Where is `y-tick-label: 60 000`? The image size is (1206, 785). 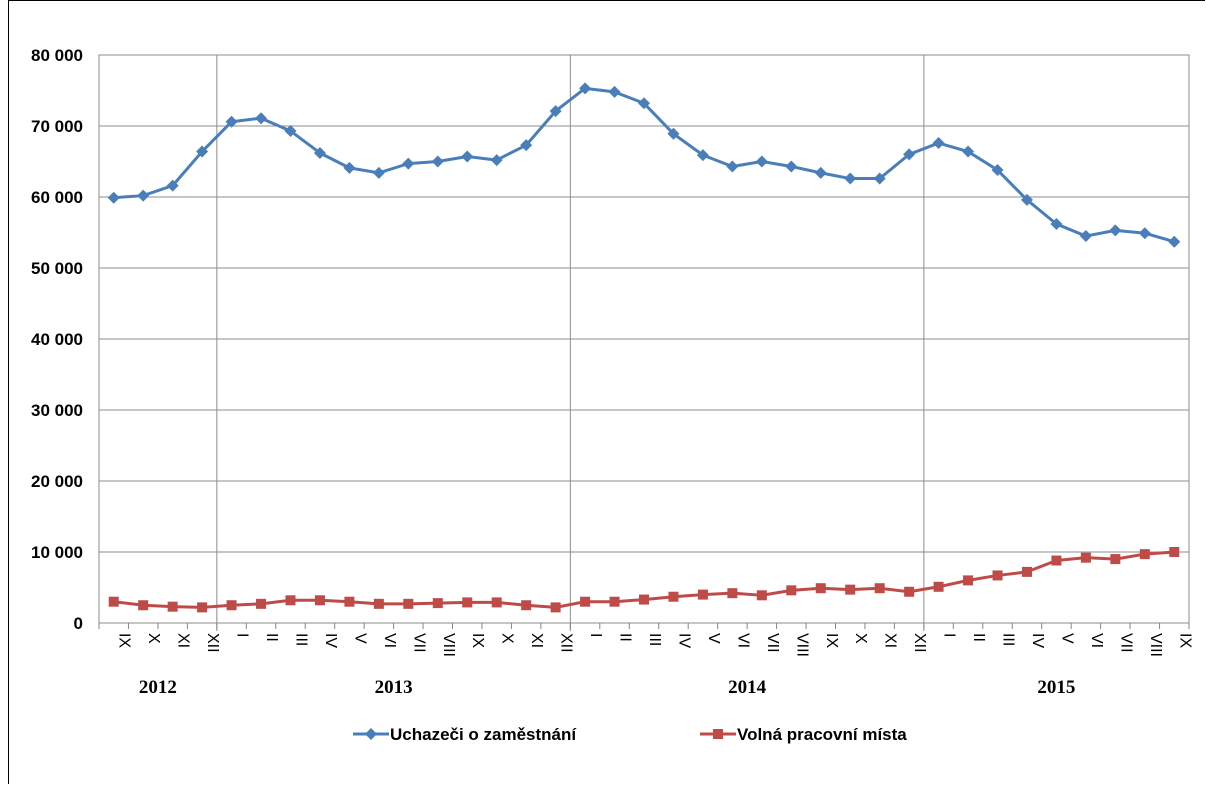
y-tick-label: 60 000 is located at coordinates (57, 197).